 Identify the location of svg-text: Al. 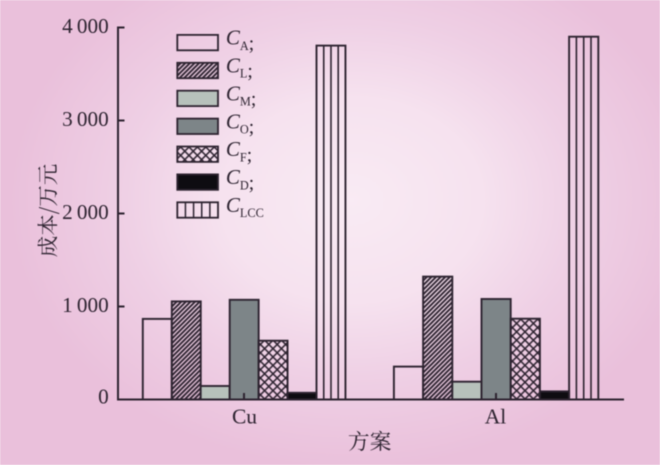
(496, 417).